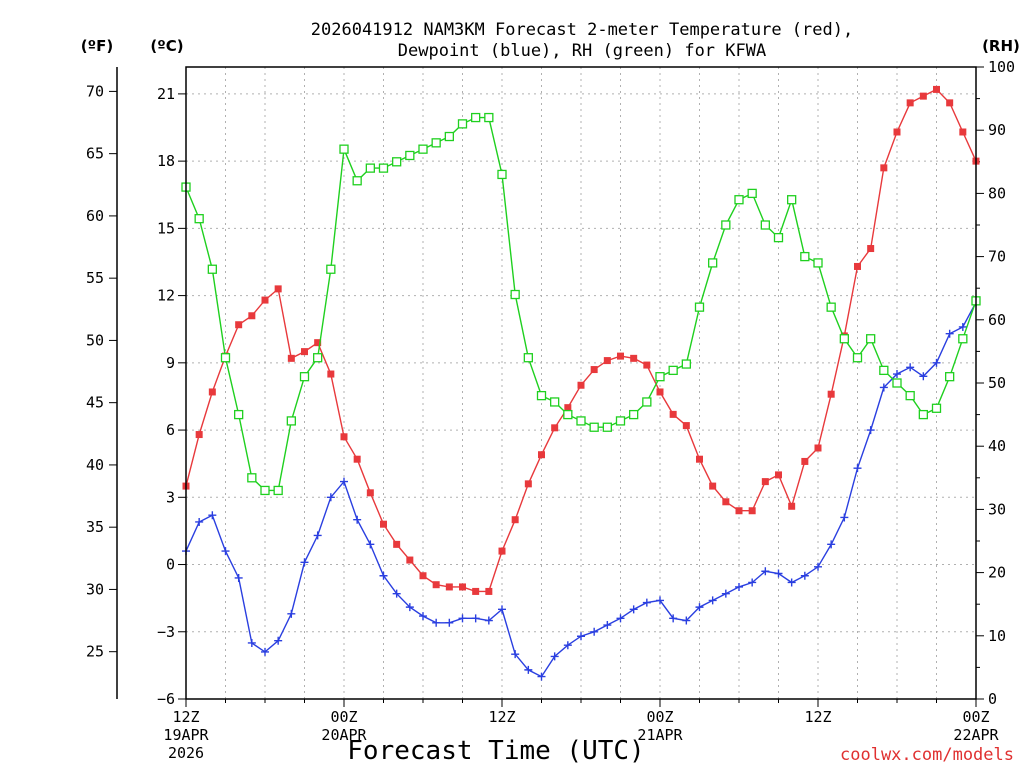 This screenshot has width=1024, height=768. I want to click on fahrenheit-tick-label: 45, so click(95, 403).